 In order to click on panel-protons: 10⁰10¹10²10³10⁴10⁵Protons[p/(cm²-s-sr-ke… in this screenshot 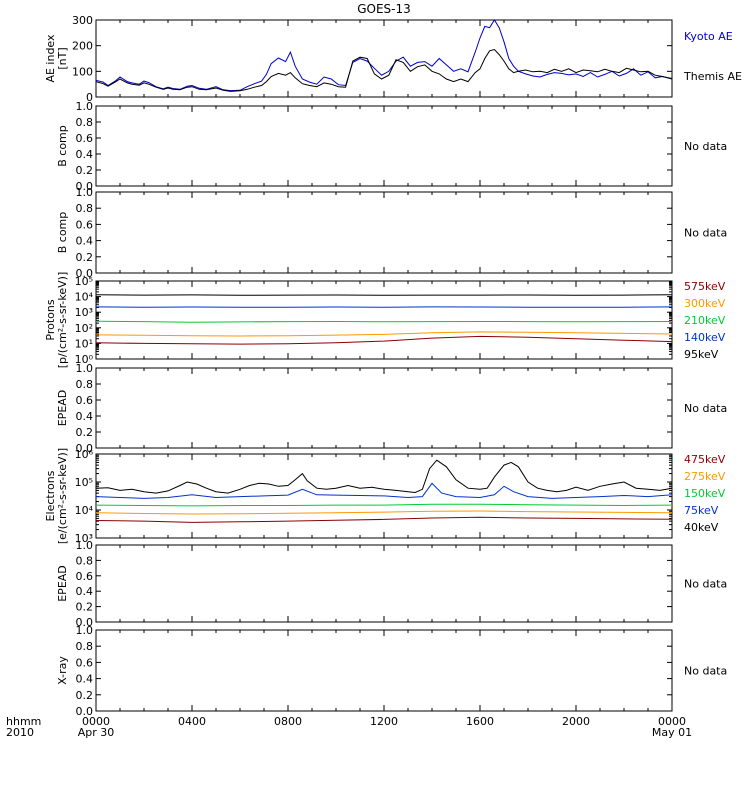, I will do `click(385, 320)`.